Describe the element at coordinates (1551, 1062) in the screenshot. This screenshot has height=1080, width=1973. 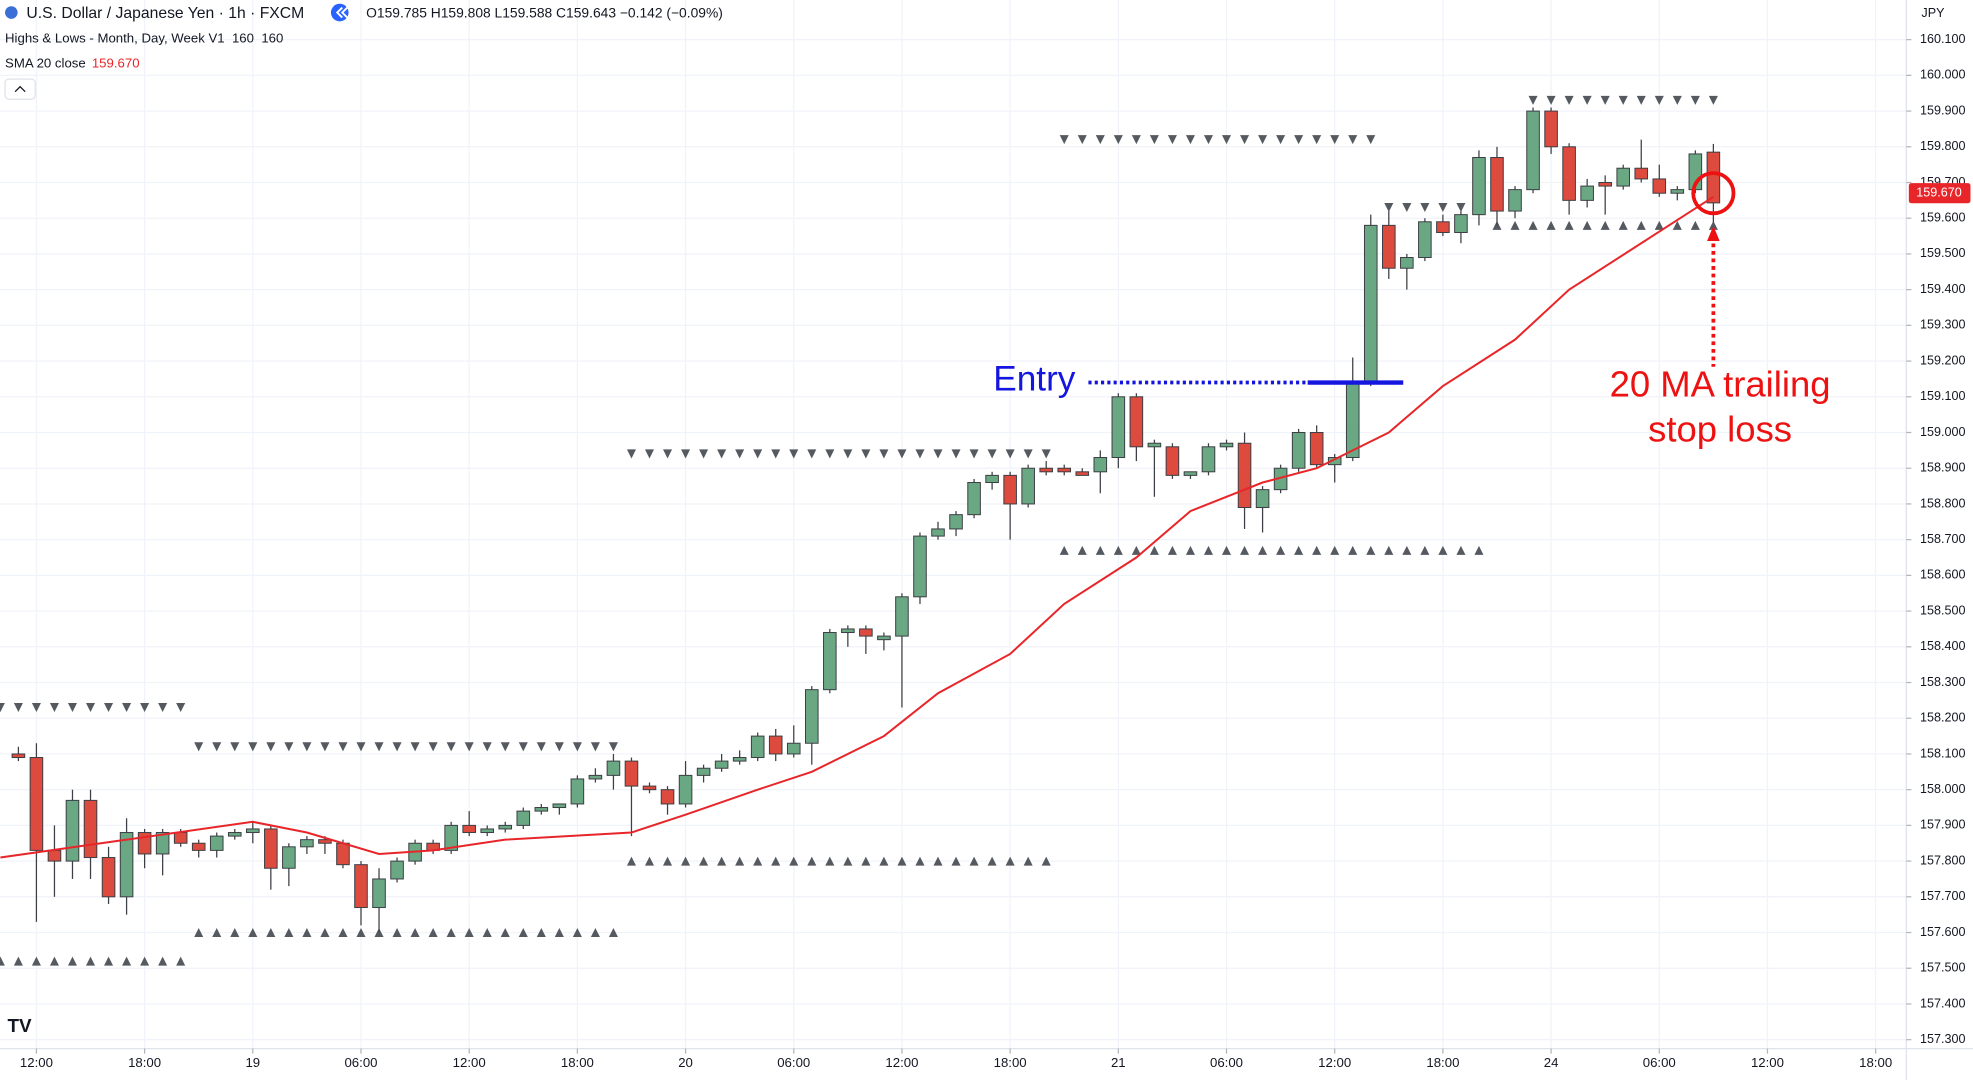
I see `x-tick-label: 24` at that location.